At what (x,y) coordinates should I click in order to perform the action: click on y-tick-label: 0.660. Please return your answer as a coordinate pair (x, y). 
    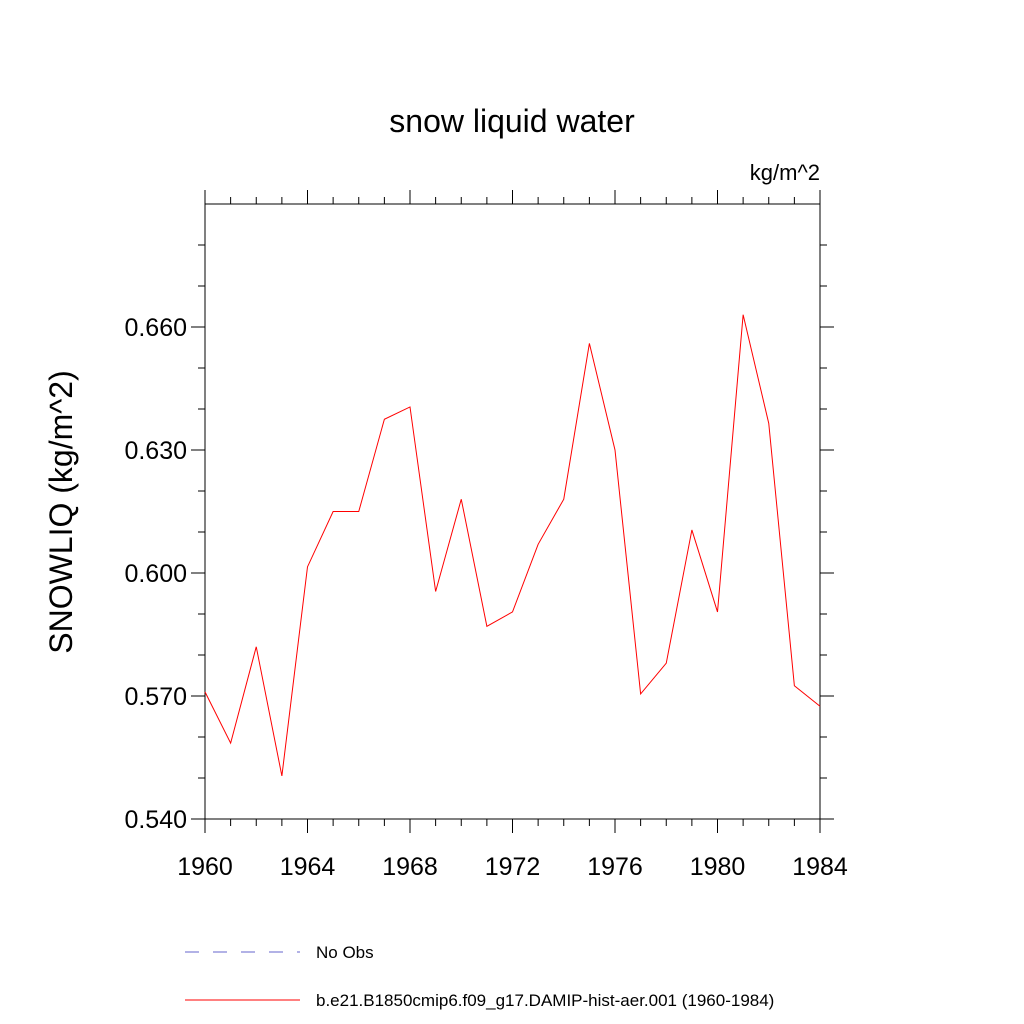
    Looking at the image, I should click on (155, 328).